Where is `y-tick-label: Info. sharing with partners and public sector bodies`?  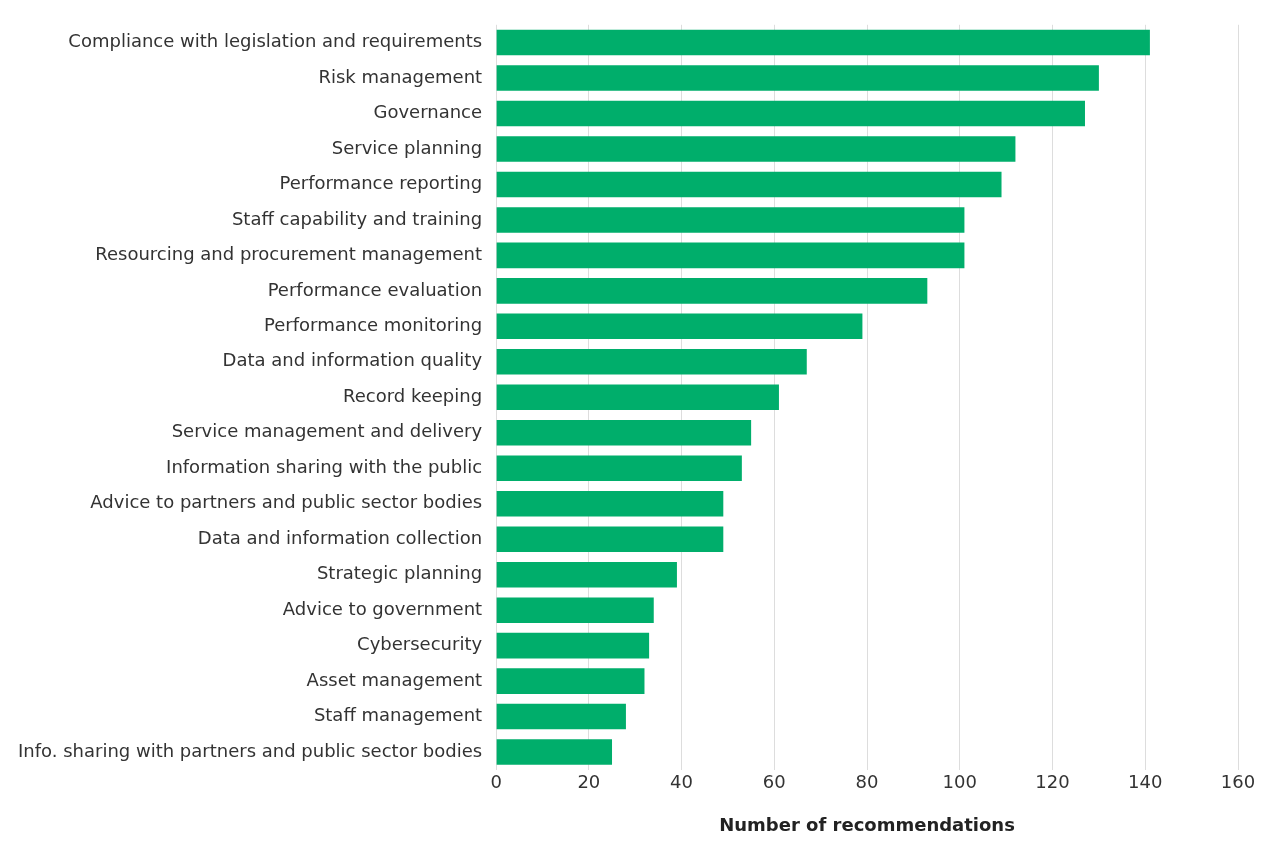
y-tick-label: Info. sharing with partners and public sector bodies is located at coordinates (250, 750).